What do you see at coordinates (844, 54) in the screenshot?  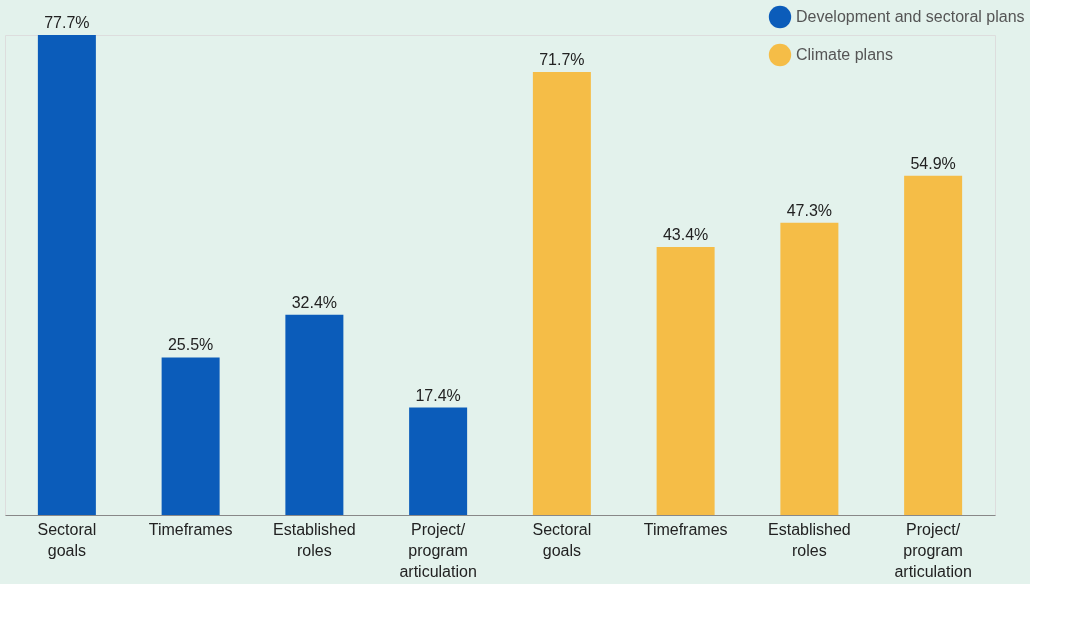 I see `legend-label: Climate plans` at bounding box center [844, 54].